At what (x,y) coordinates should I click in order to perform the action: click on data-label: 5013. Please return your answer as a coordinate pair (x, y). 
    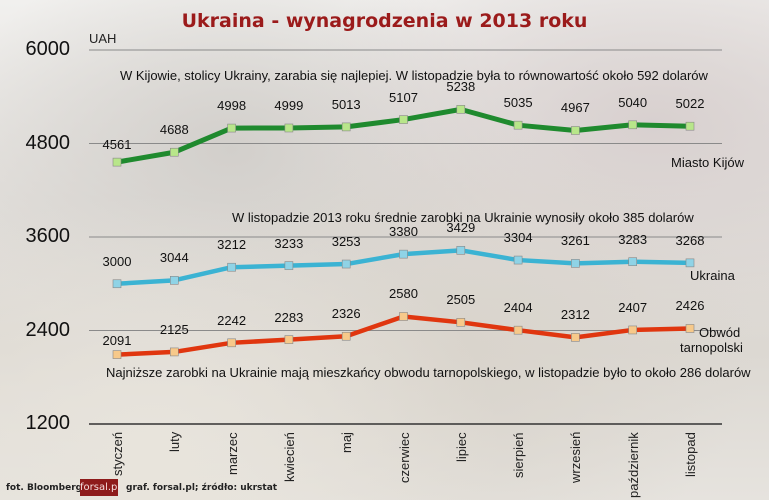
    Looking at the image, I should click on (346, 104).